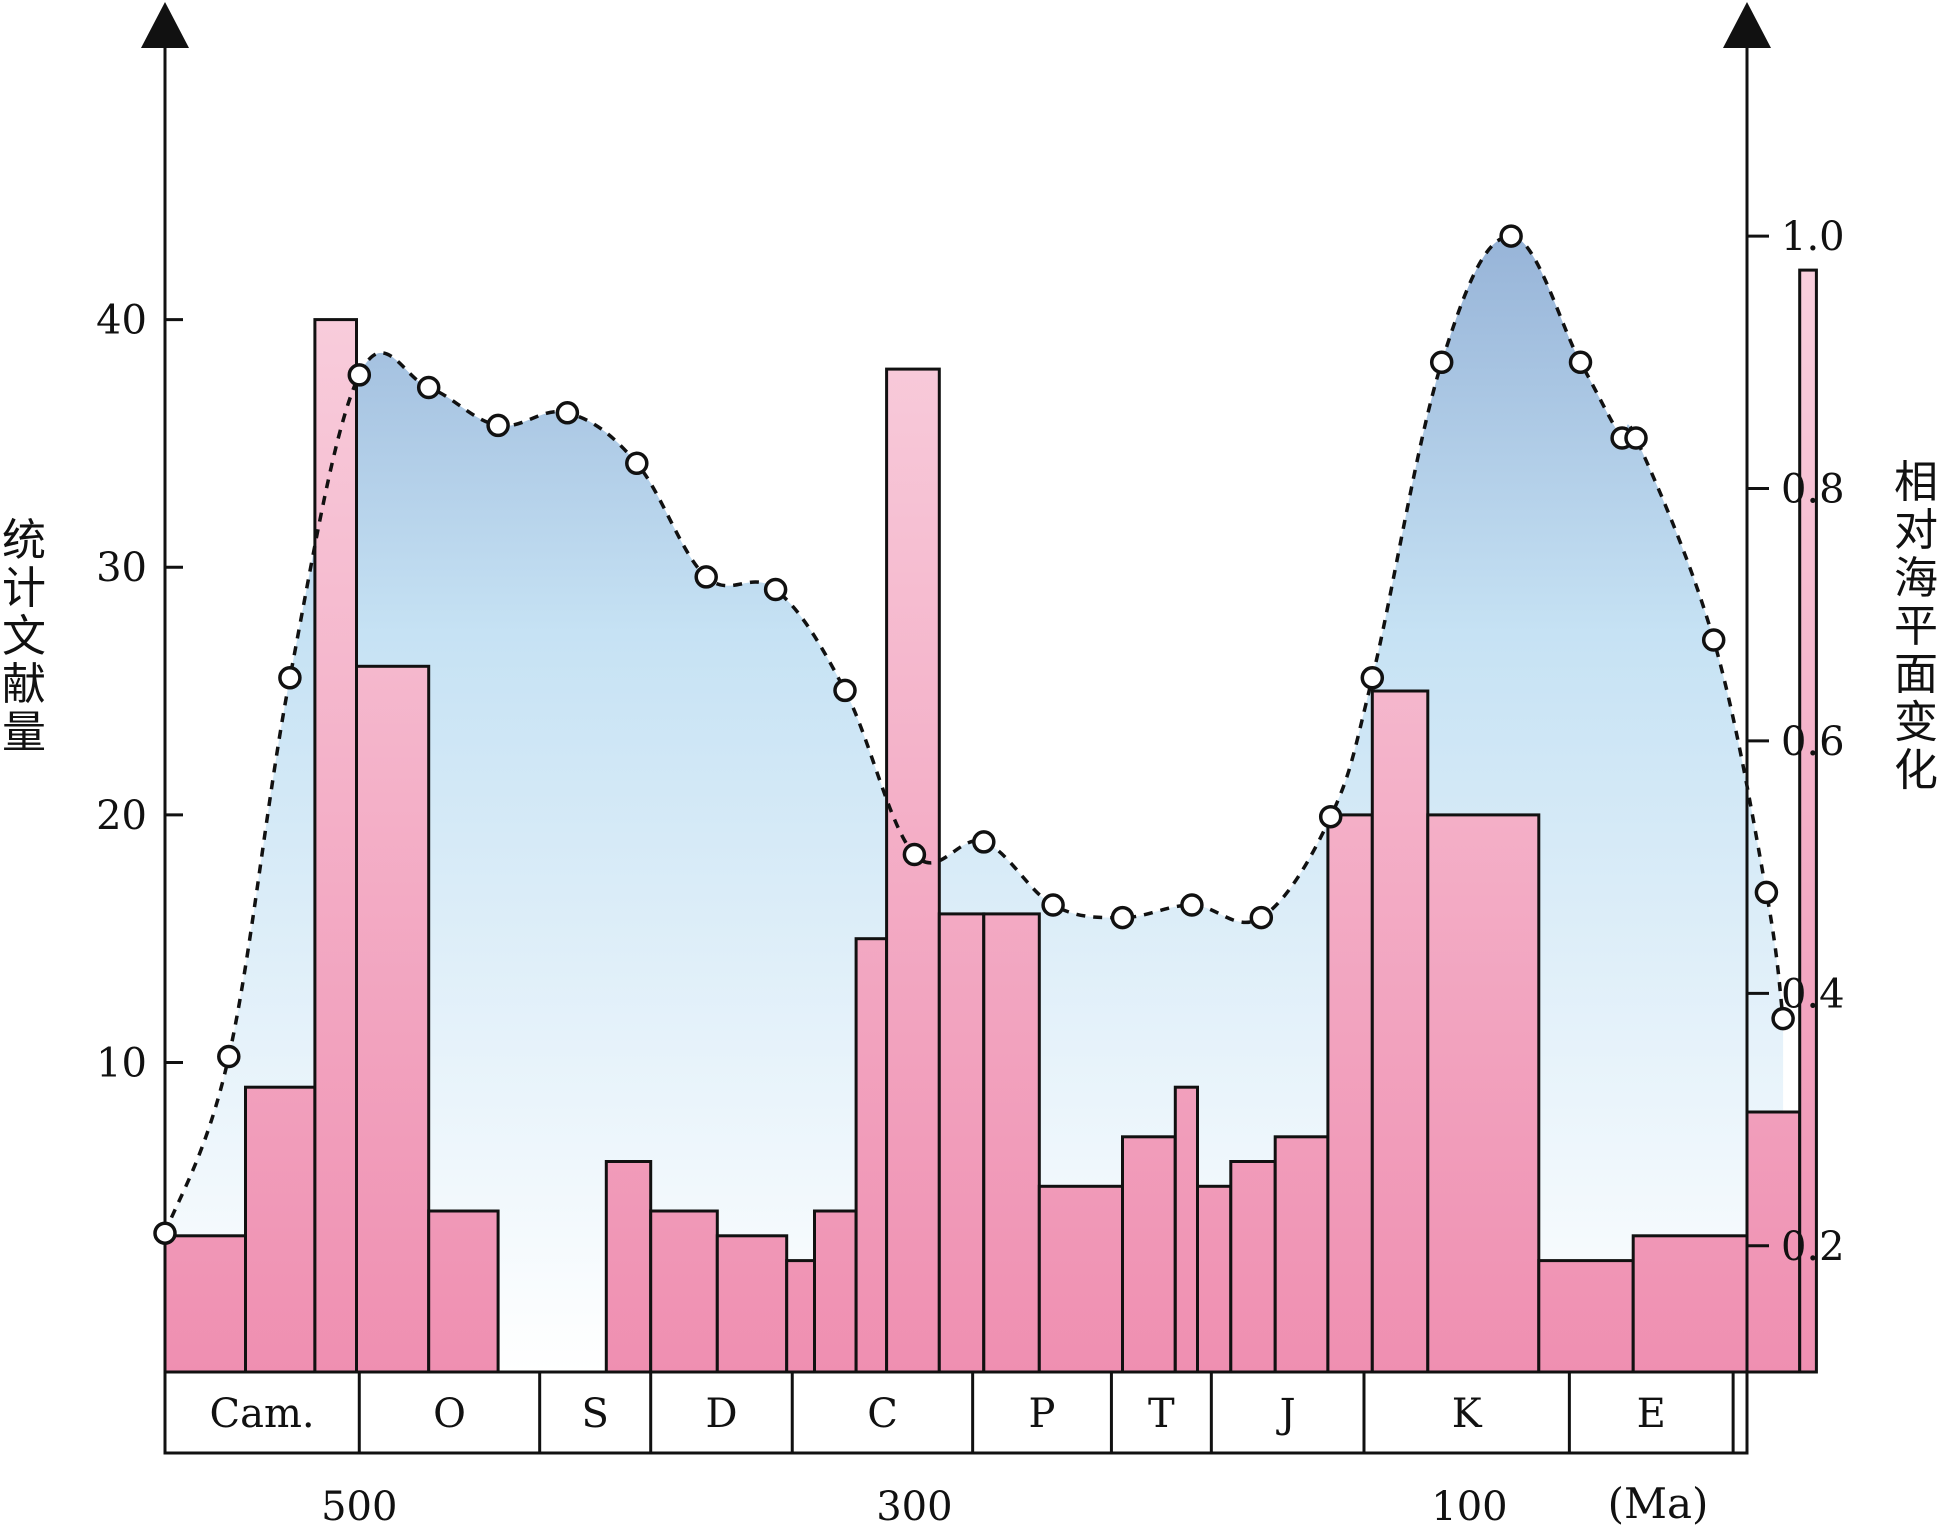  I want to click on x-axis-unit: (Ma), so click(1658, 1503).